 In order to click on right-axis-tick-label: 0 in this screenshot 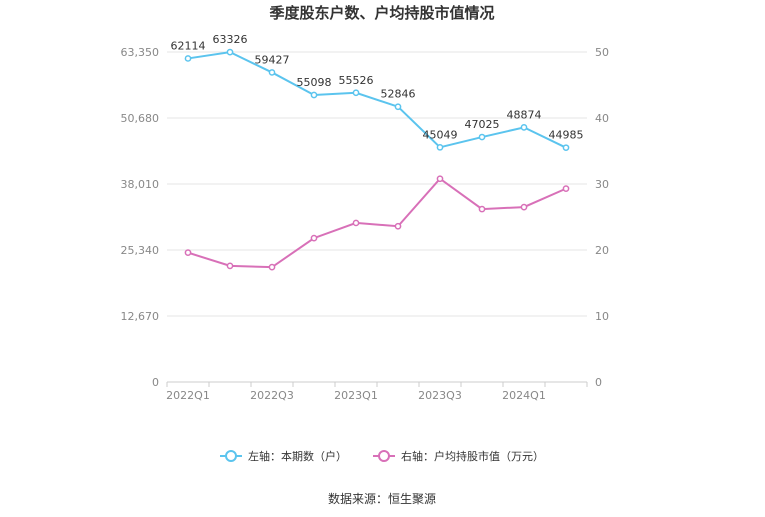, I will do `click(598, 382)`.